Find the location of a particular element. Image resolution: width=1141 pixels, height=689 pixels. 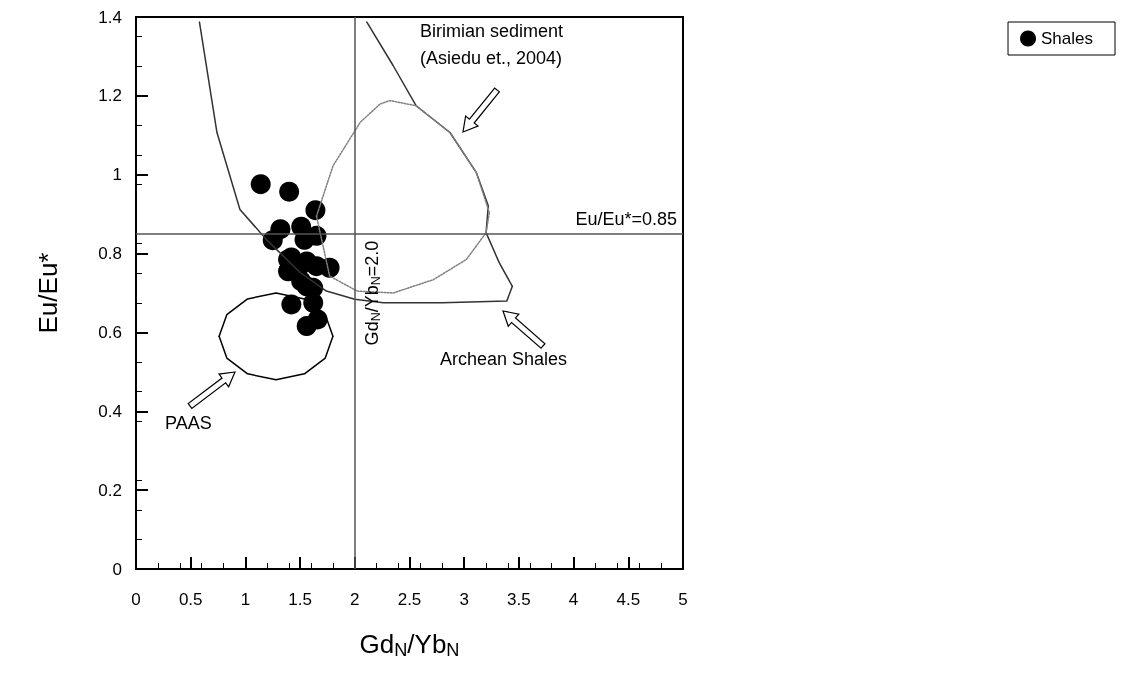

x-tick-label: 4 is located at coordinates (573, 599).